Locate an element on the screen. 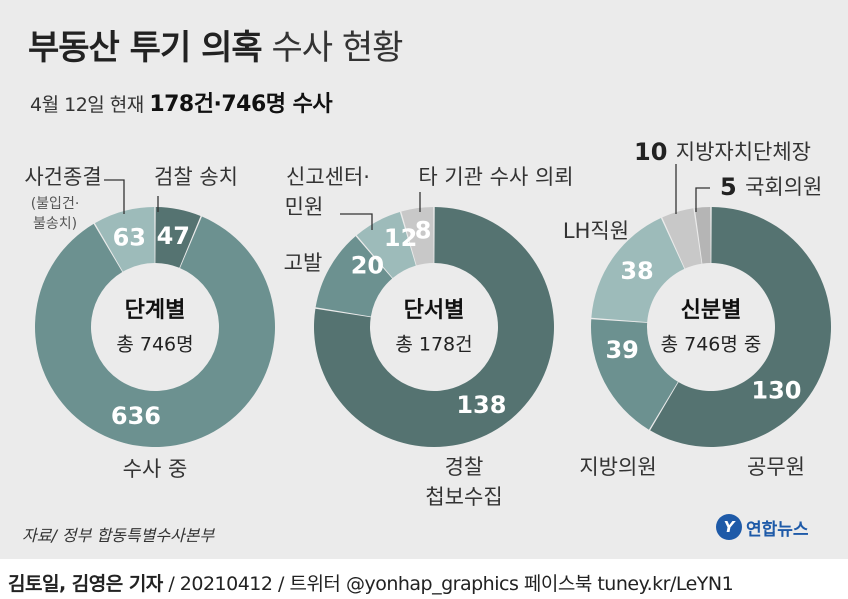  donut-2-label-text-4: 국회의원 is located at coordinates (783, 187).